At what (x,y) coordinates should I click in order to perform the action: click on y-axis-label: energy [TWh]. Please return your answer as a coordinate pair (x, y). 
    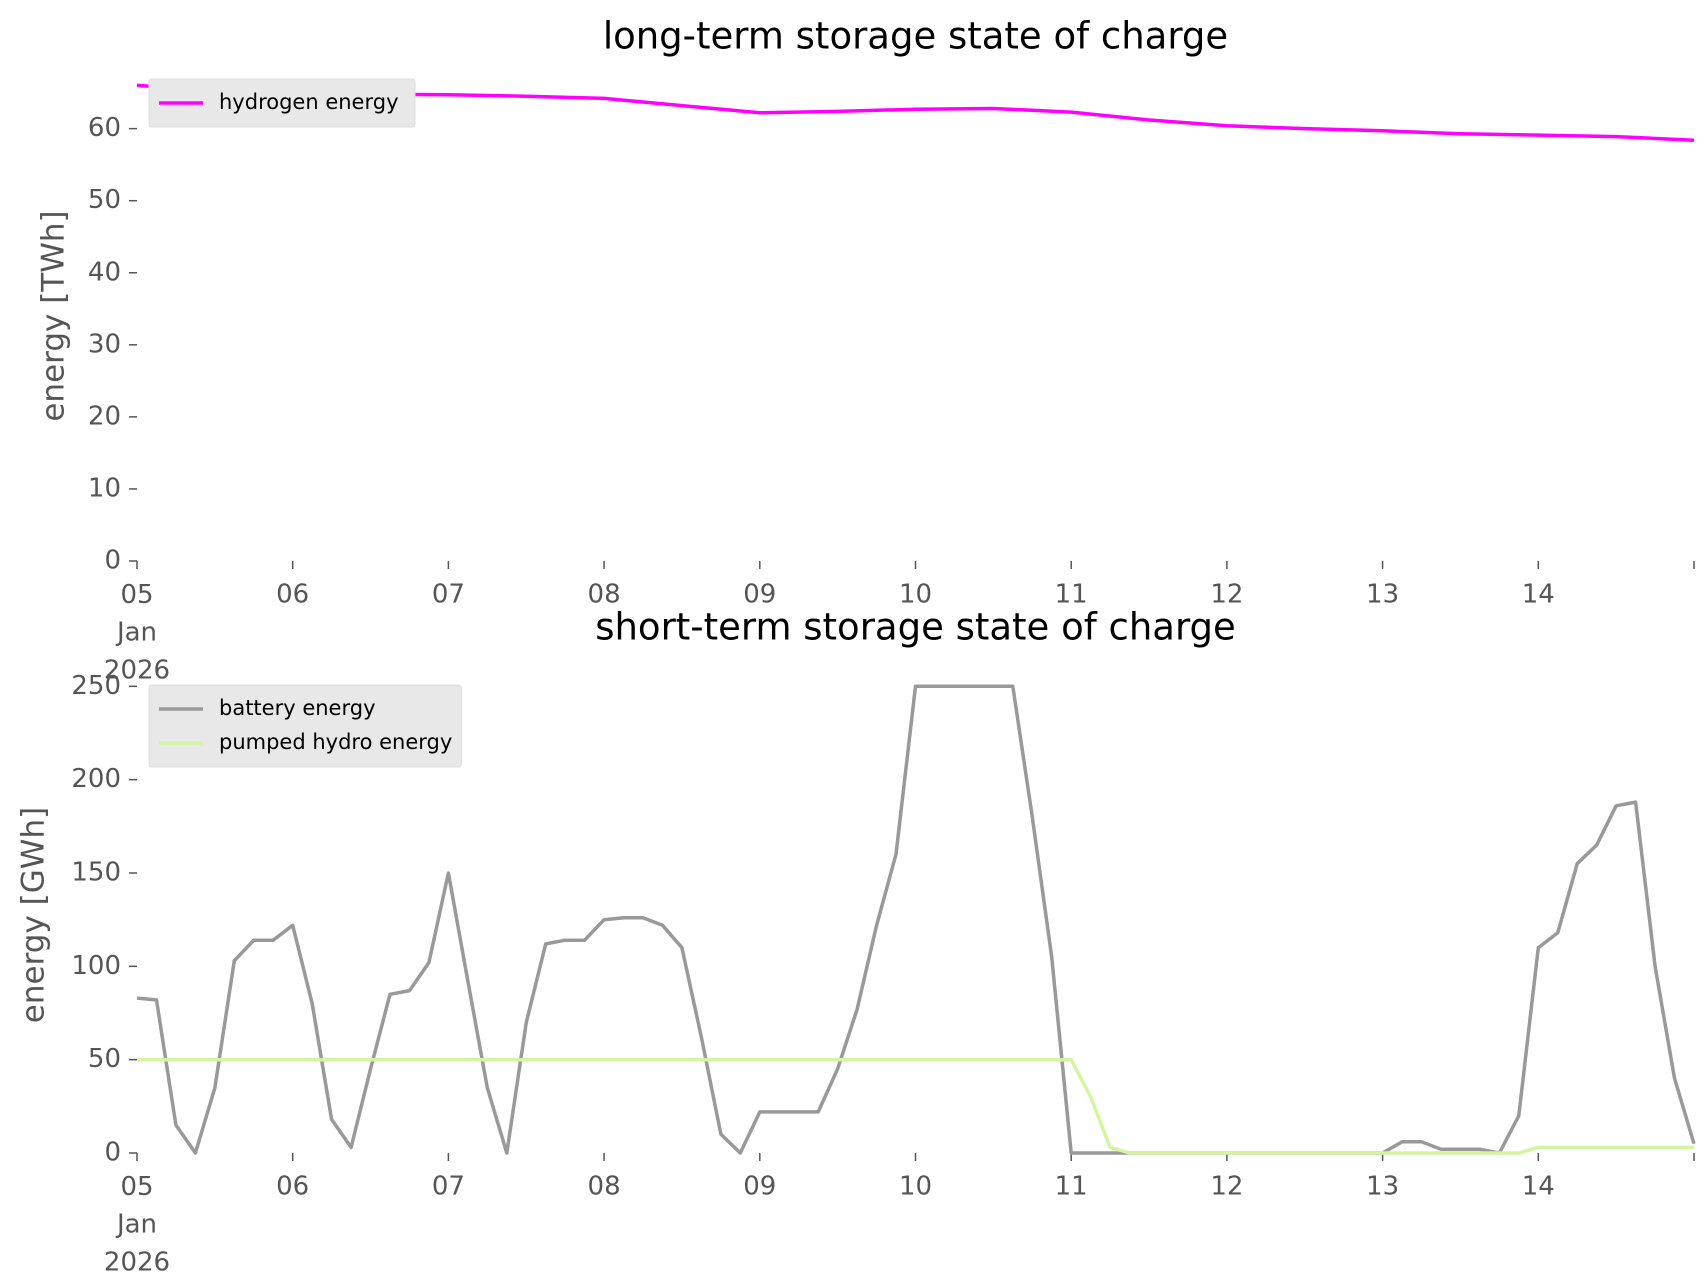
    Looking at the image, I should click on (54, 315).